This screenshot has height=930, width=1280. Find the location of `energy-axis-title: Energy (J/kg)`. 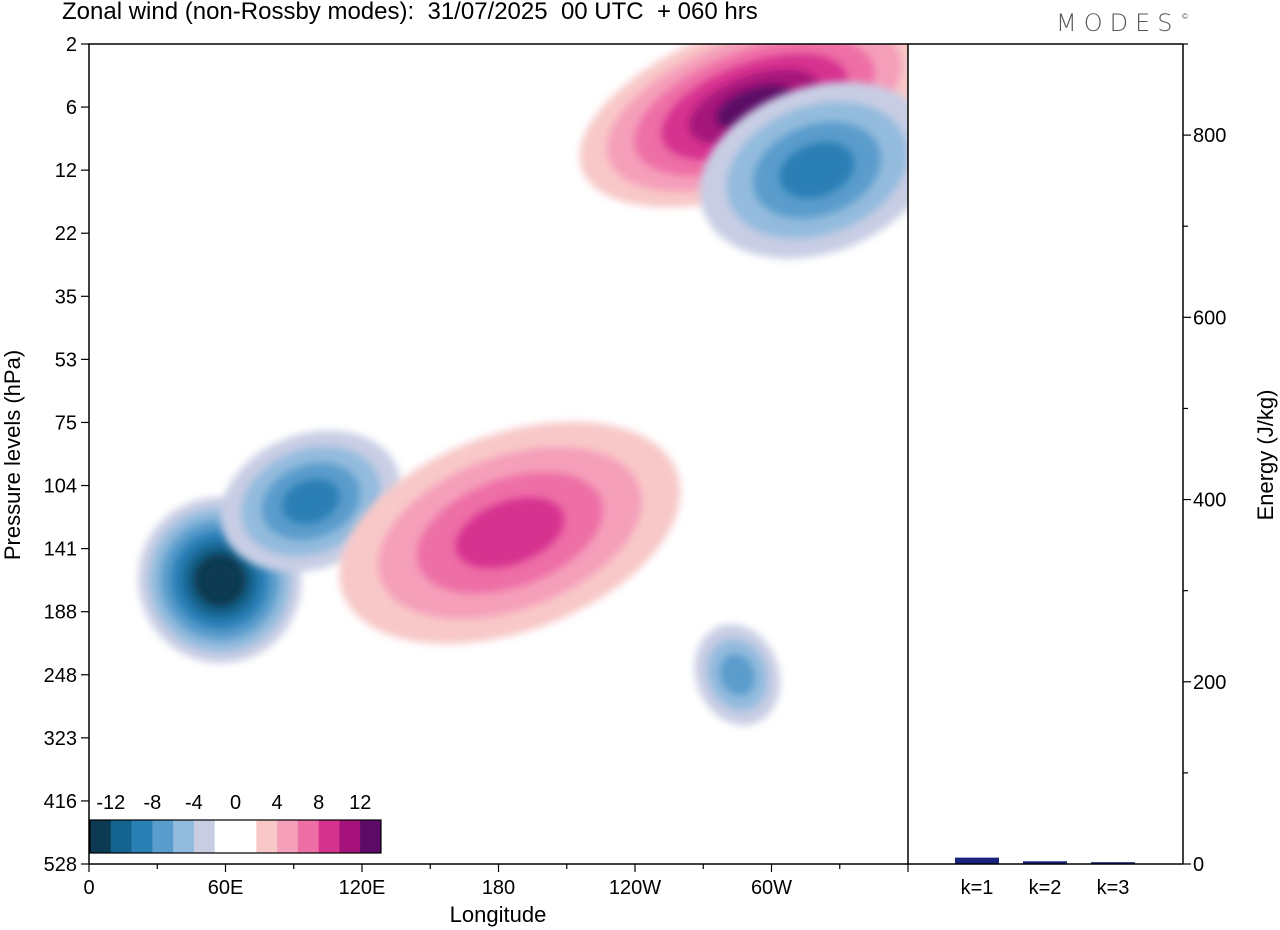

energy-axis-title: Energy (J/kg) is located at coordinates (1265, 455).